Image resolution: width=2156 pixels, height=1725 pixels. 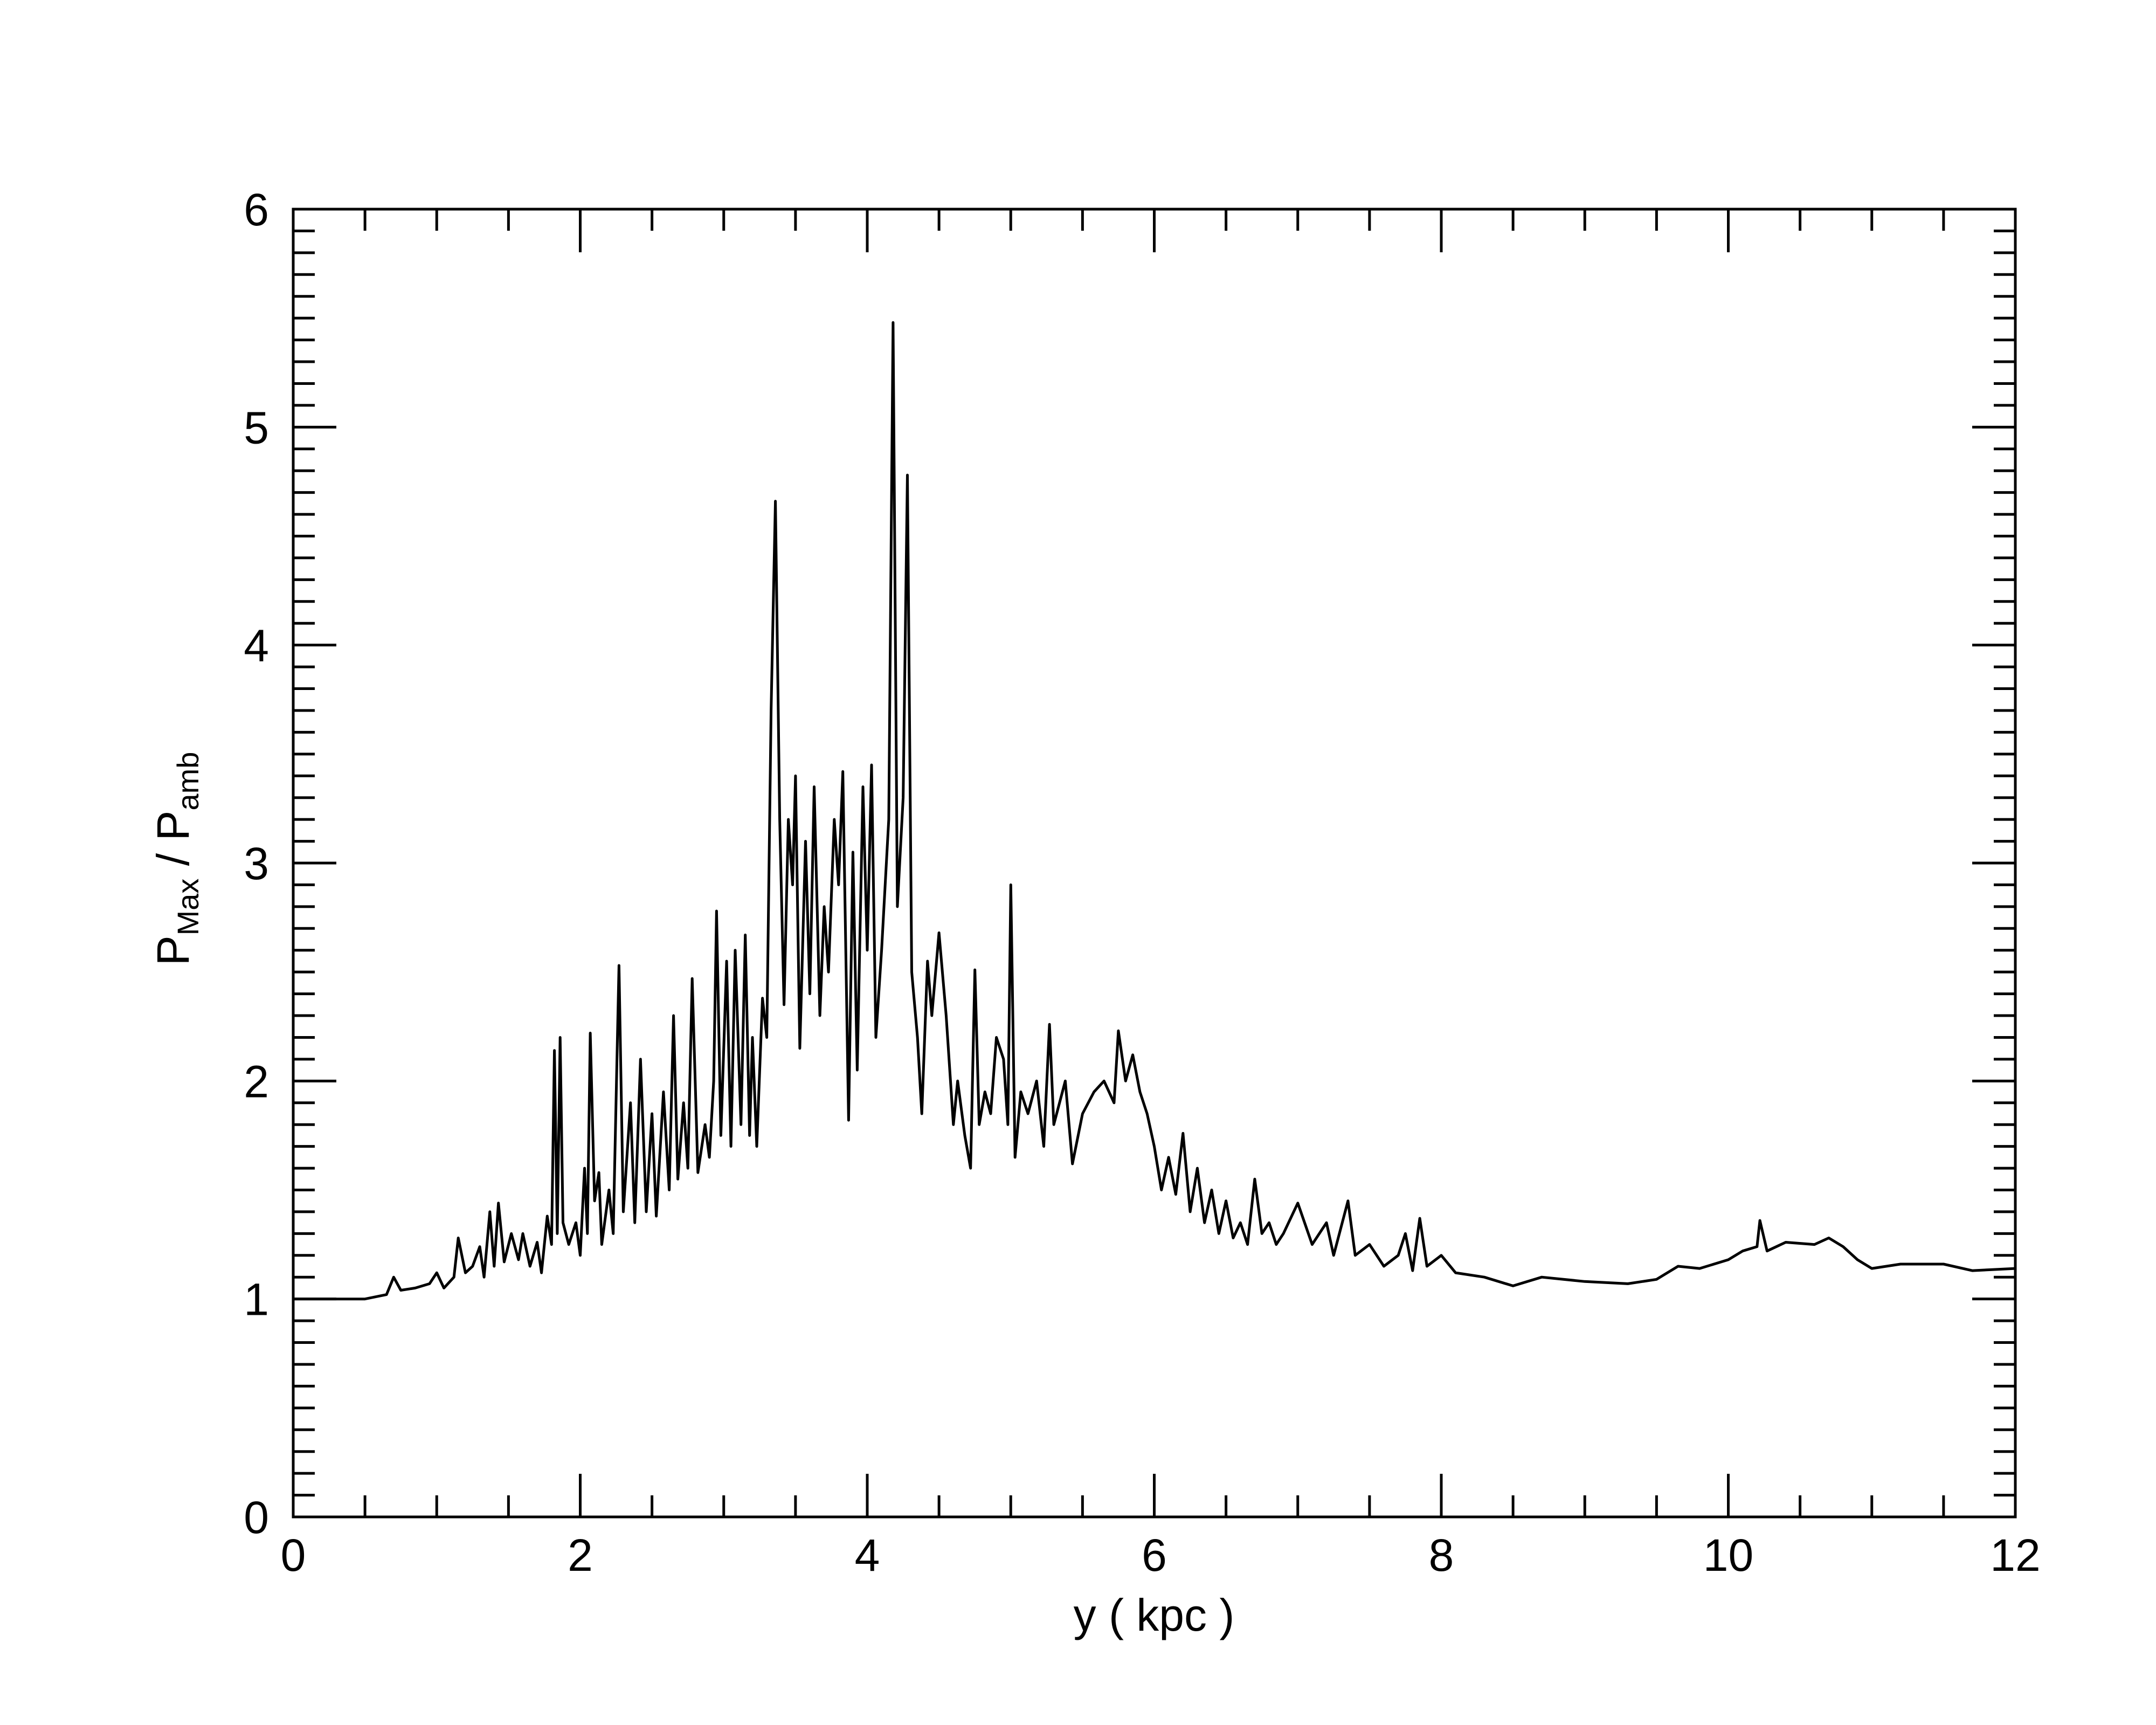 I want to click on y-label-sub: amb, so click(x=188, y=782).